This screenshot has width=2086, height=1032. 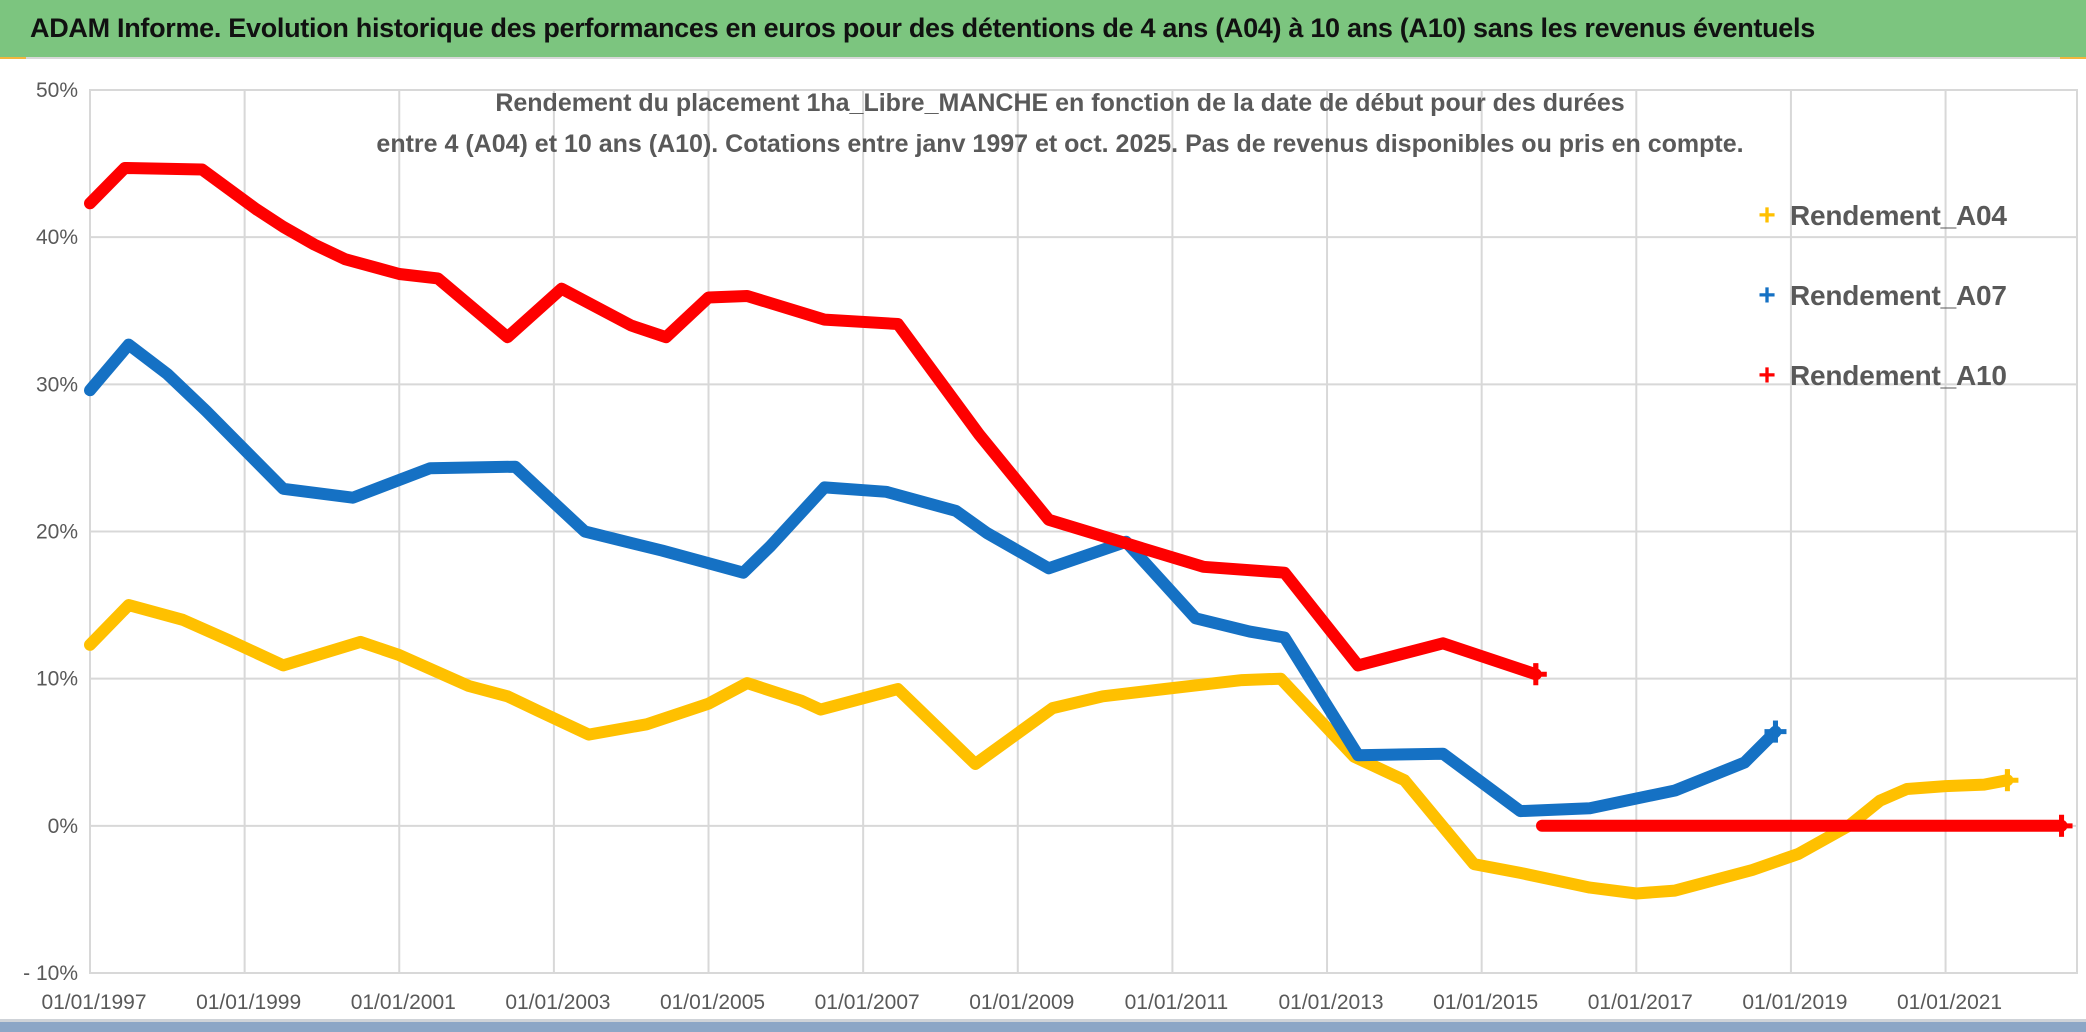 What do you see at coordinates (1330, 1002) in the screenshot?
I see `x-axis-tick-label: 01/01/2013` at bounding box center [1330, 1002].